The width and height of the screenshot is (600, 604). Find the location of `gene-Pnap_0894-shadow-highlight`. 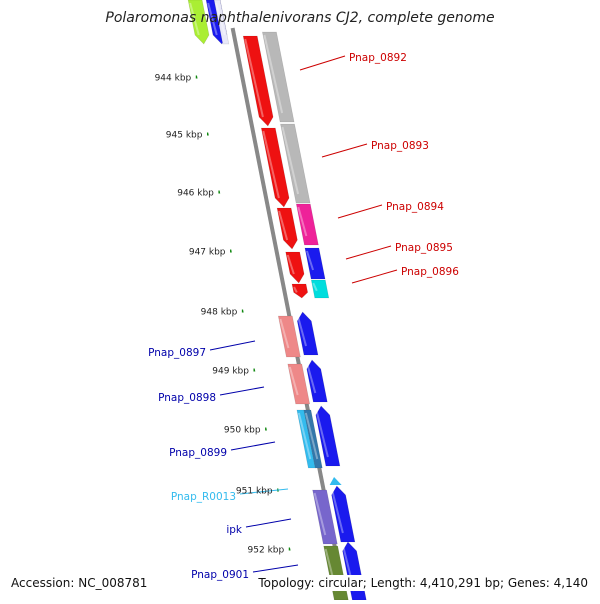

gene-Pnap_0894-shadow-highlight is located at coordinates (302, 221).